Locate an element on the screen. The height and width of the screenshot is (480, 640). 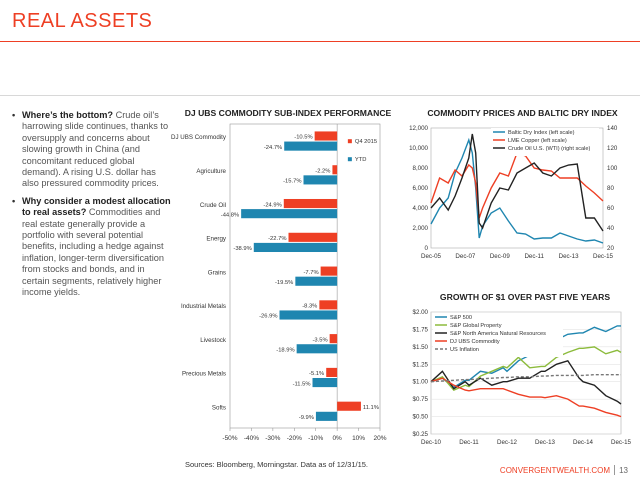
x-tick-label: Dec-07 is located at coordinates (465, 256).